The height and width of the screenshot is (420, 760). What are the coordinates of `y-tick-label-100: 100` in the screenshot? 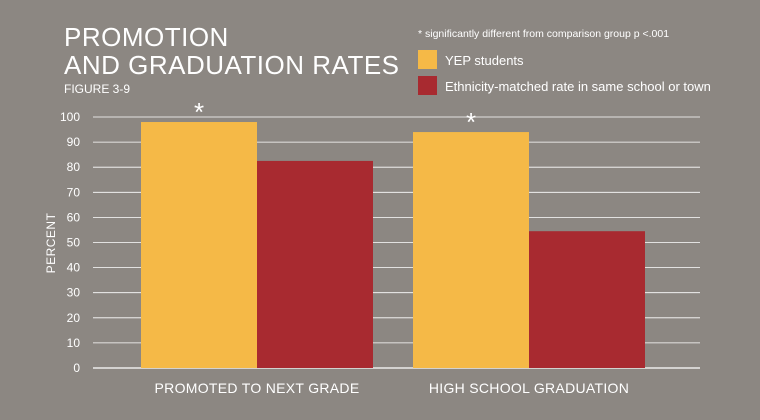 It's located at (70, 117).